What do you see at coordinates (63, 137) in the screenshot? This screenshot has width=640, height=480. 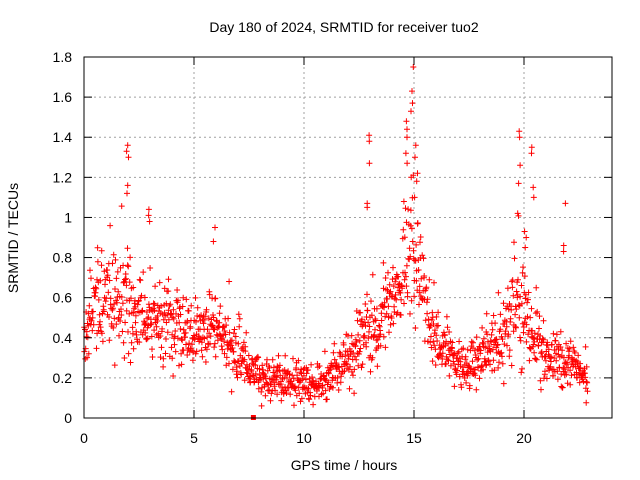 I see `y-tick-label: 1.4` at bounding box center [63, 137].